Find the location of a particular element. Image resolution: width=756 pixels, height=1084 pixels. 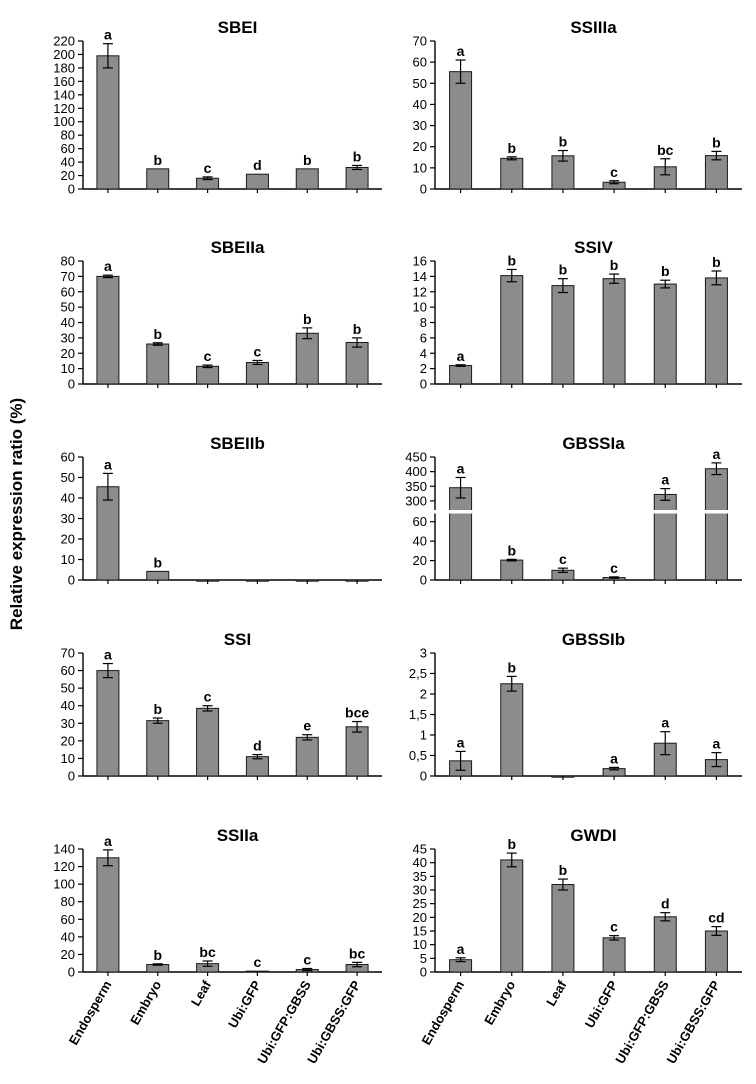

panel-title: SBEI is located at coordinates (238, 27).